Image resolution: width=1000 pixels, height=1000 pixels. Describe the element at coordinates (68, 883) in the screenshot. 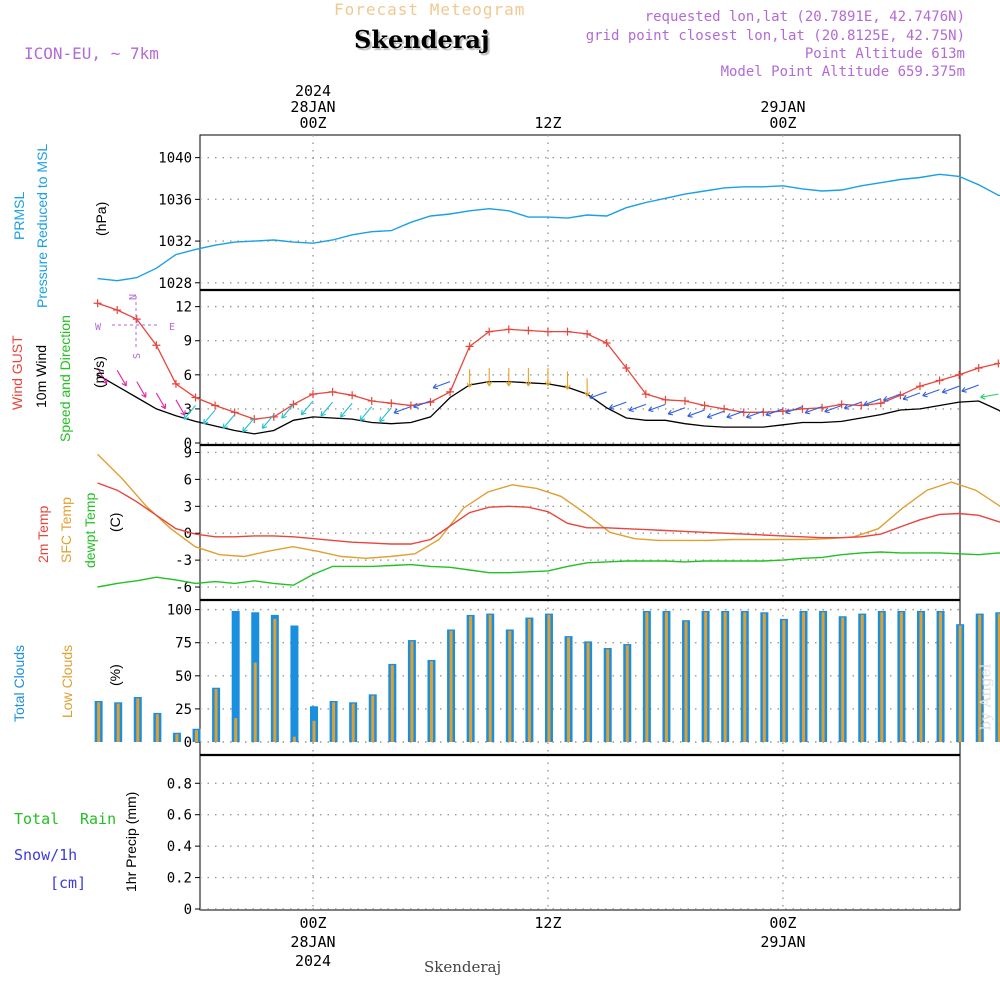

I see `precip-label-cm: [cm]` at that location.